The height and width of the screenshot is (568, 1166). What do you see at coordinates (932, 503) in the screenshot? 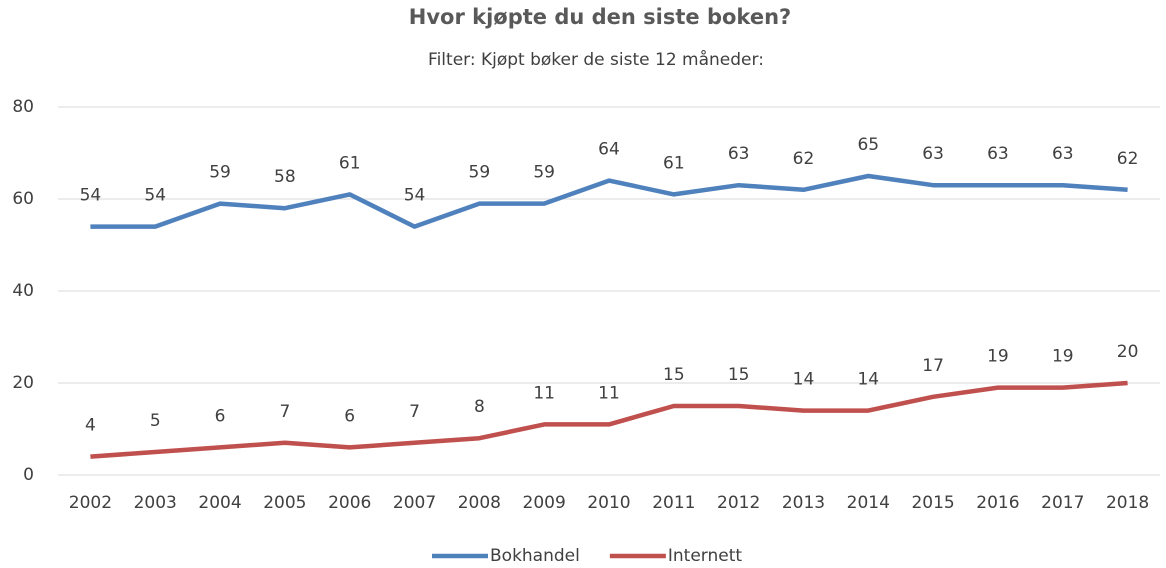
I see `x-tick-label: 2015` at bounding box center [932, 503].